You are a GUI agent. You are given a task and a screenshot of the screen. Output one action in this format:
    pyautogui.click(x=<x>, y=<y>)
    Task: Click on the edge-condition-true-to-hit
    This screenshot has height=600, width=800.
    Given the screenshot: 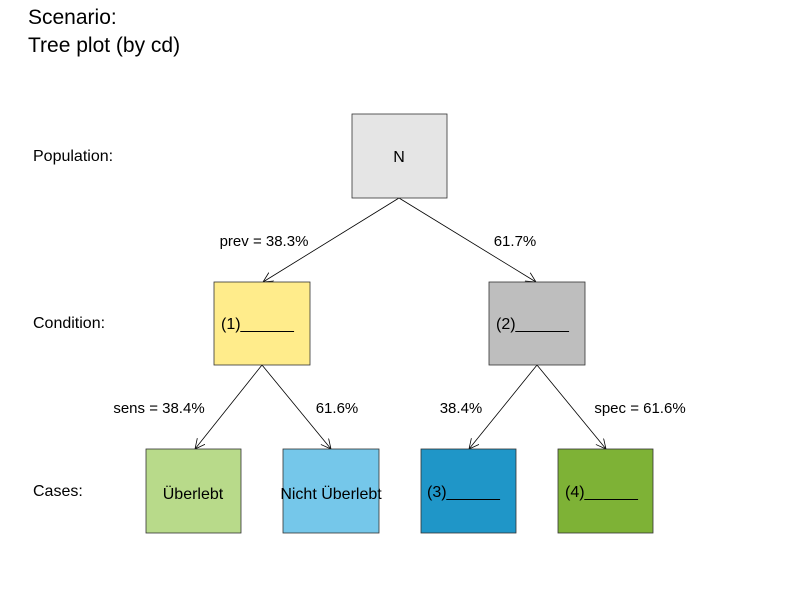 What is the action you would take?
    pyautogui.click(x=229, y=406)
    